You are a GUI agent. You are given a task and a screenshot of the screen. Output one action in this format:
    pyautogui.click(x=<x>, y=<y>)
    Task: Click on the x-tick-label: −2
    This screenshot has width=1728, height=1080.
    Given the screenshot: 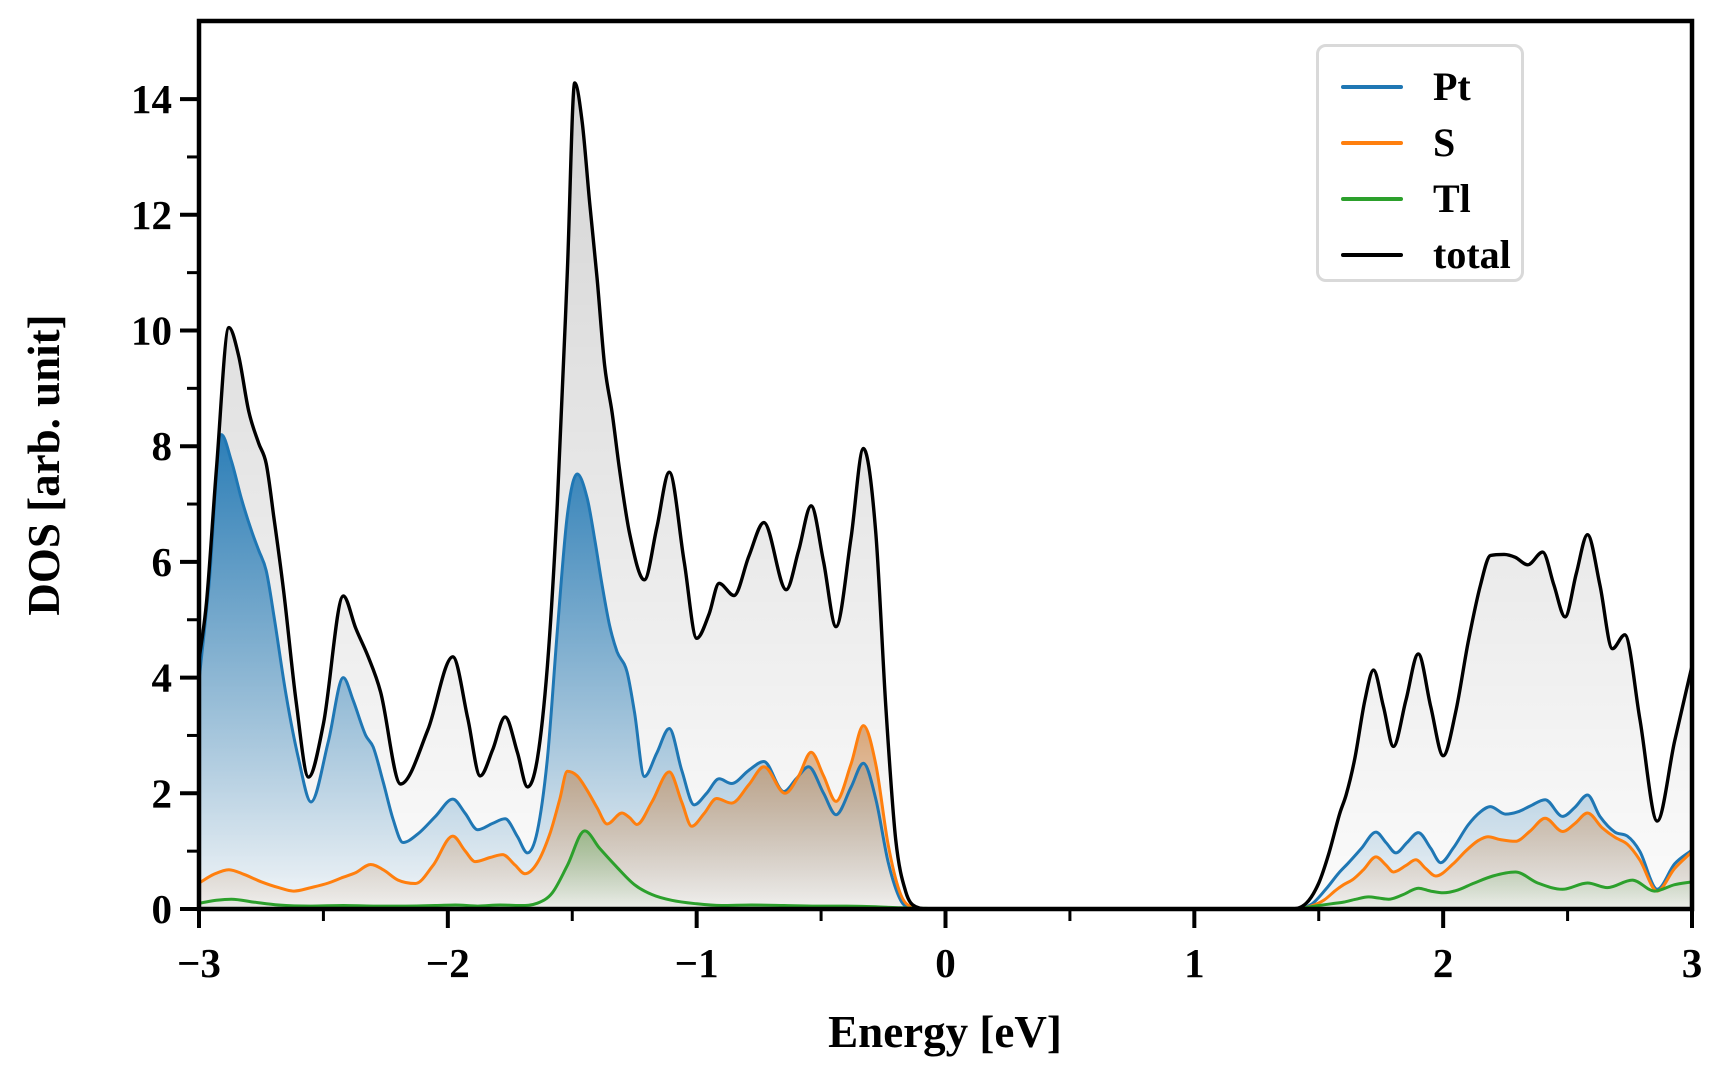 What is the action you would take?
    pyautogui.click(x=448, y=963)
    